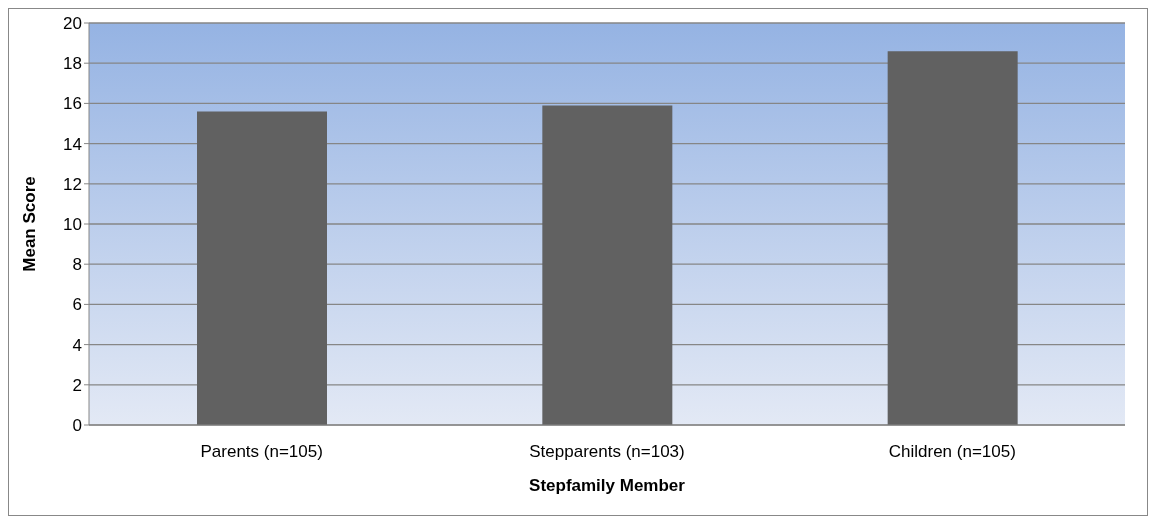 Image resolution: width=1158 pixels, height=526 pixels. Describe the element at coordinates (607, 485) in the screenshot. I see `x-axis-title: Stepfamily Member` at that location.